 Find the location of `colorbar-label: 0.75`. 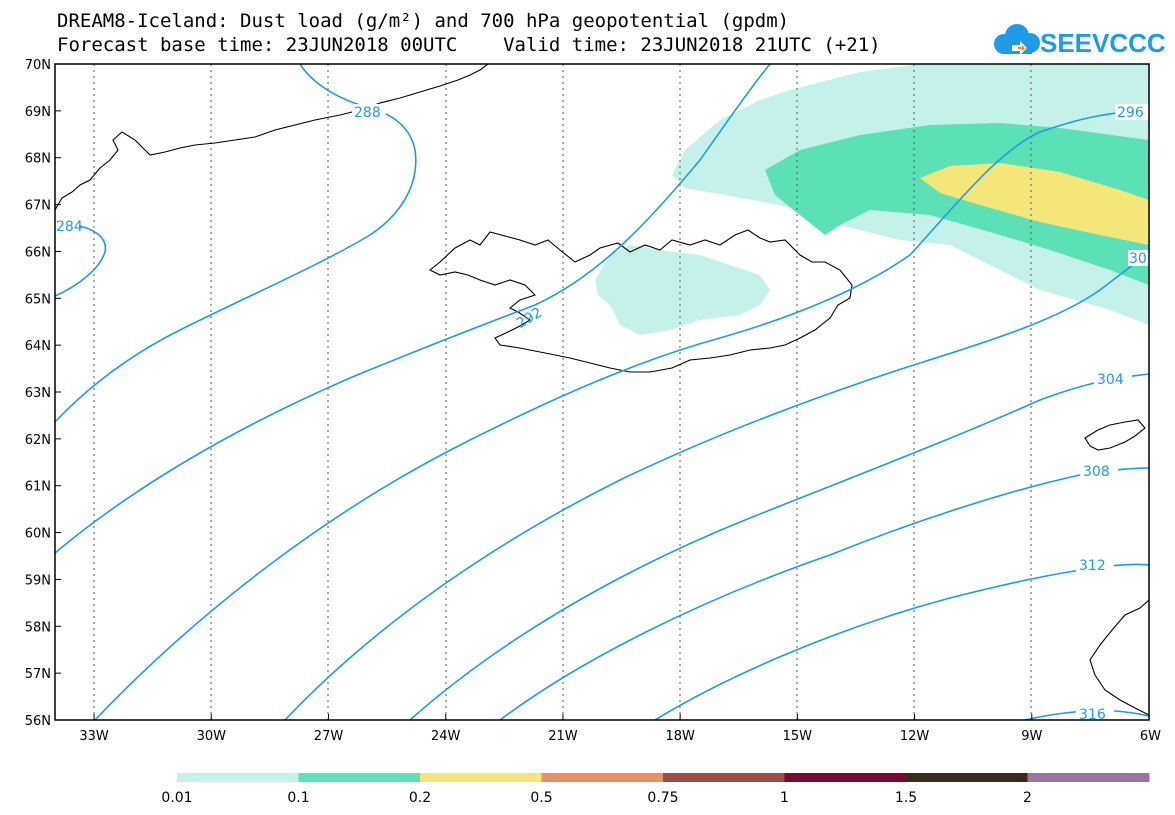

colorbar-label: 0.75 is located at coordinates (662, 798).